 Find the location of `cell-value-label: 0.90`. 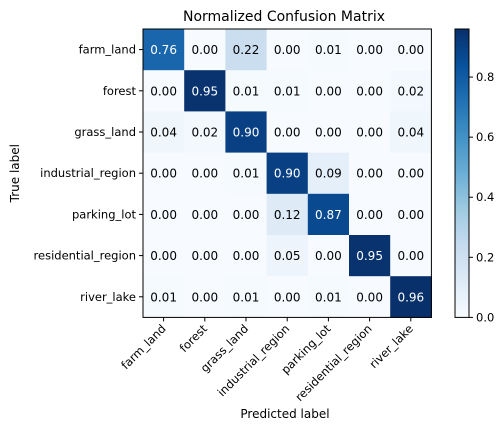

cell-value-label: 0.90 is located at coordinates (246, 133).